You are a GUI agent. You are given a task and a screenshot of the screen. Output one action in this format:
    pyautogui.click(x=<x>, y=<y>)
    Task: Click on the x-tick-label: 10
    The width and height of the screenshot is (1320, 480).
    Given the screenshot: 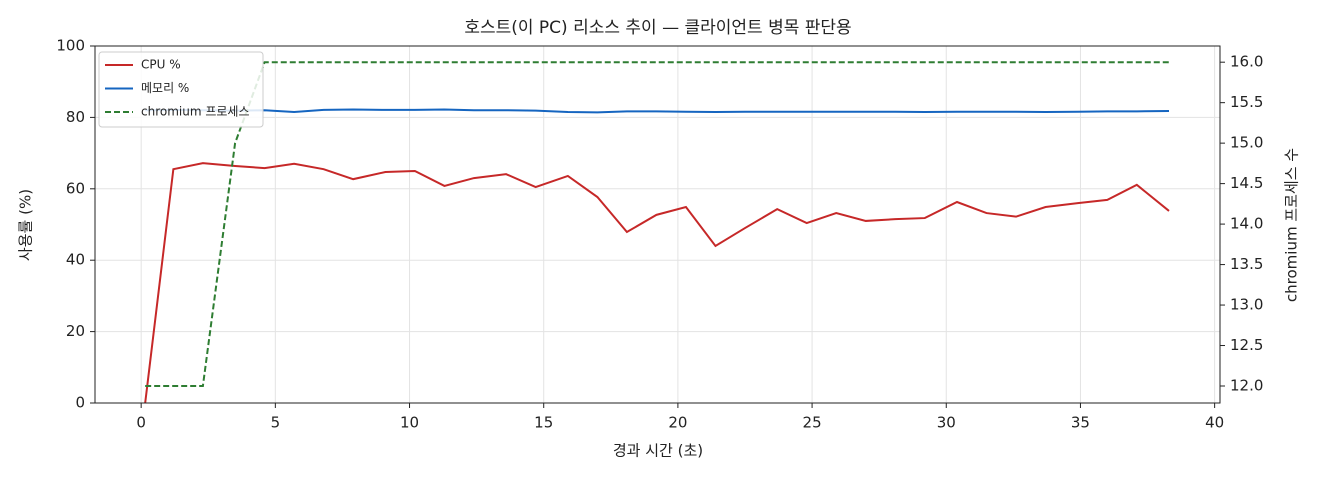 What is the action you would take?
    pyautogui.click(x=409, y=423)
    